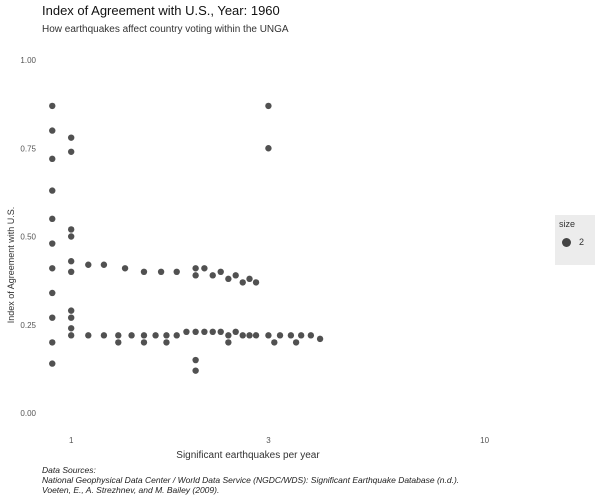  I want to click on x-tick-label: 3, so click(268, 440).